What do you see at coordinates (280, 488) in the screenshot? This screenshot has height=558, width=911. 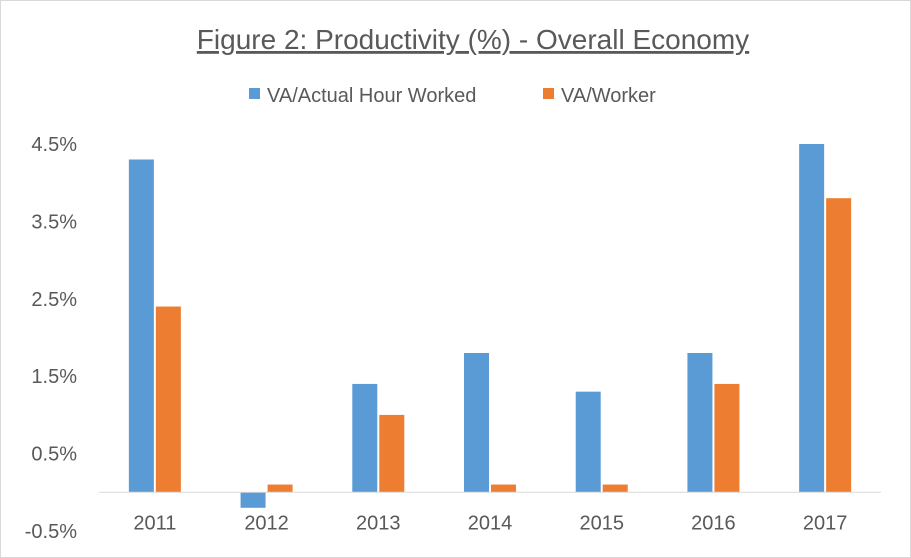 I see `bar-va-worker-2012` at bounding box center [280, 488].